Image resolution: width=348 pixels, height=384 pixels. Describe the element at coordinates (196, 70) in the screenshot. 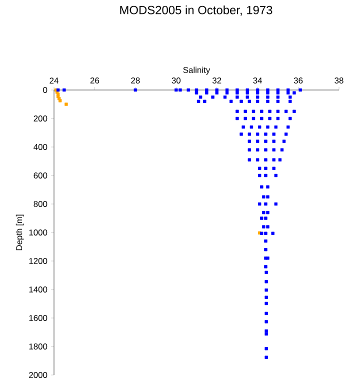

I see `x-axis-title: Salinity` at that location.